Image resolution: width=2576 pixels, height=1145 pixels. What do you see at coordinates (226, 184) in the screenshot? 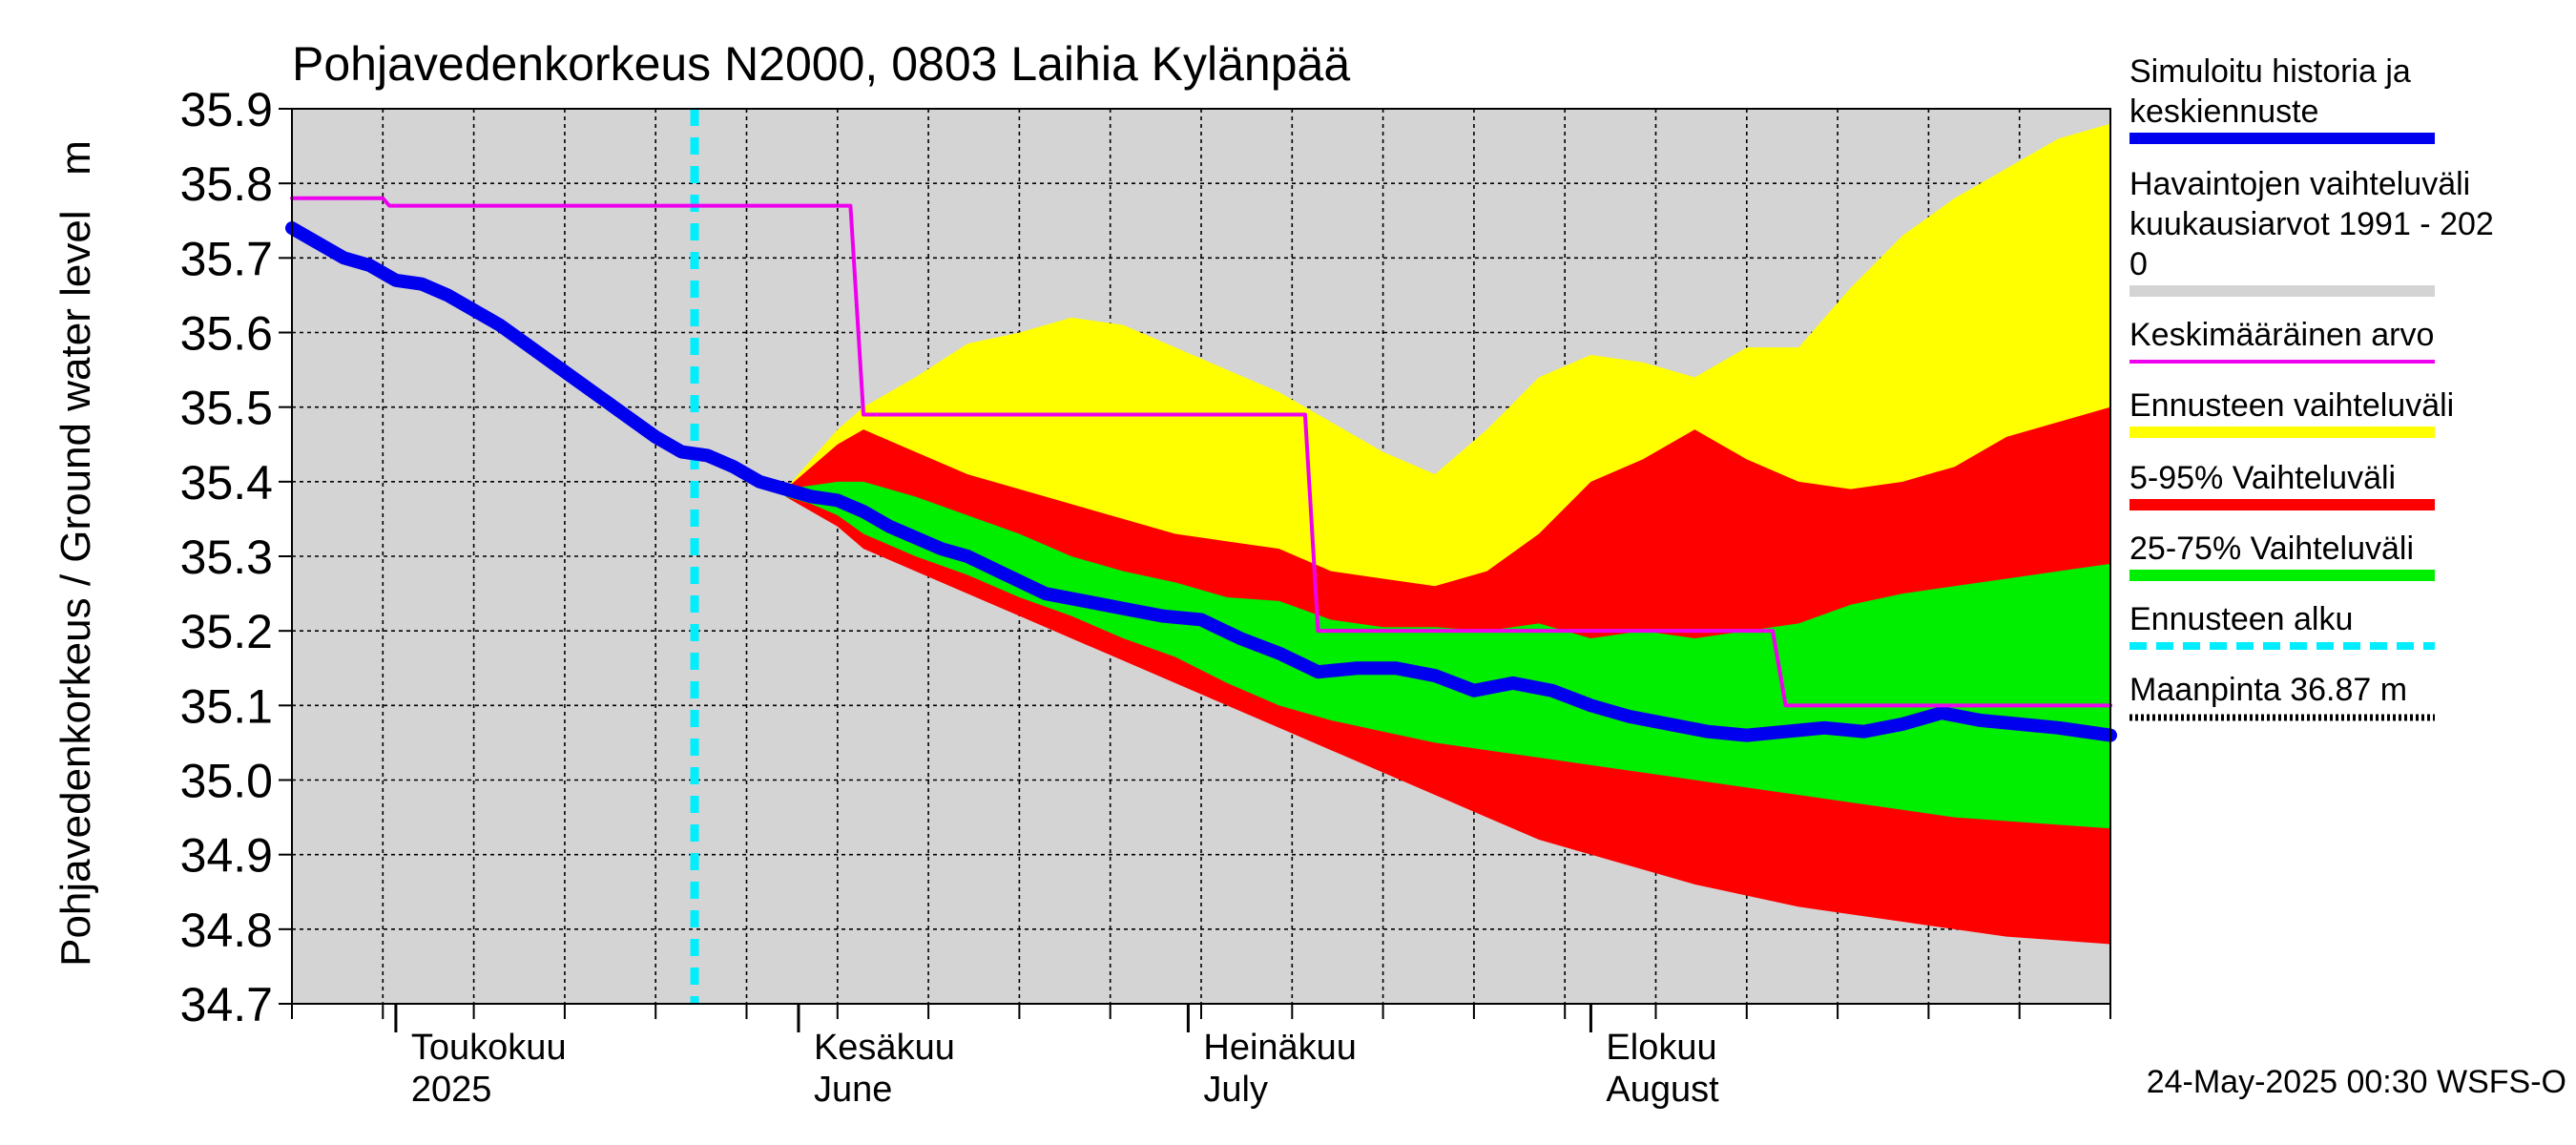
I see `y-tick-label: 35.8` at bounding box center [226, 184].